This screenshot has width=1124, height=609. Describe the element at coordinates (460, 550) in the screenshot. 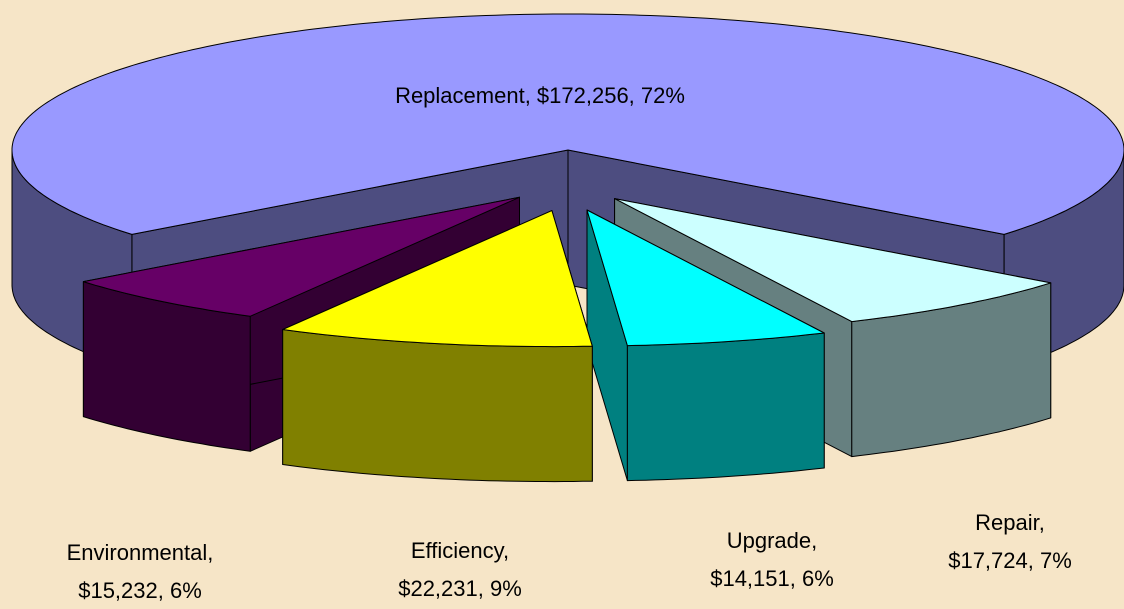

I see `data-label-line: Efficiency,` at that location.